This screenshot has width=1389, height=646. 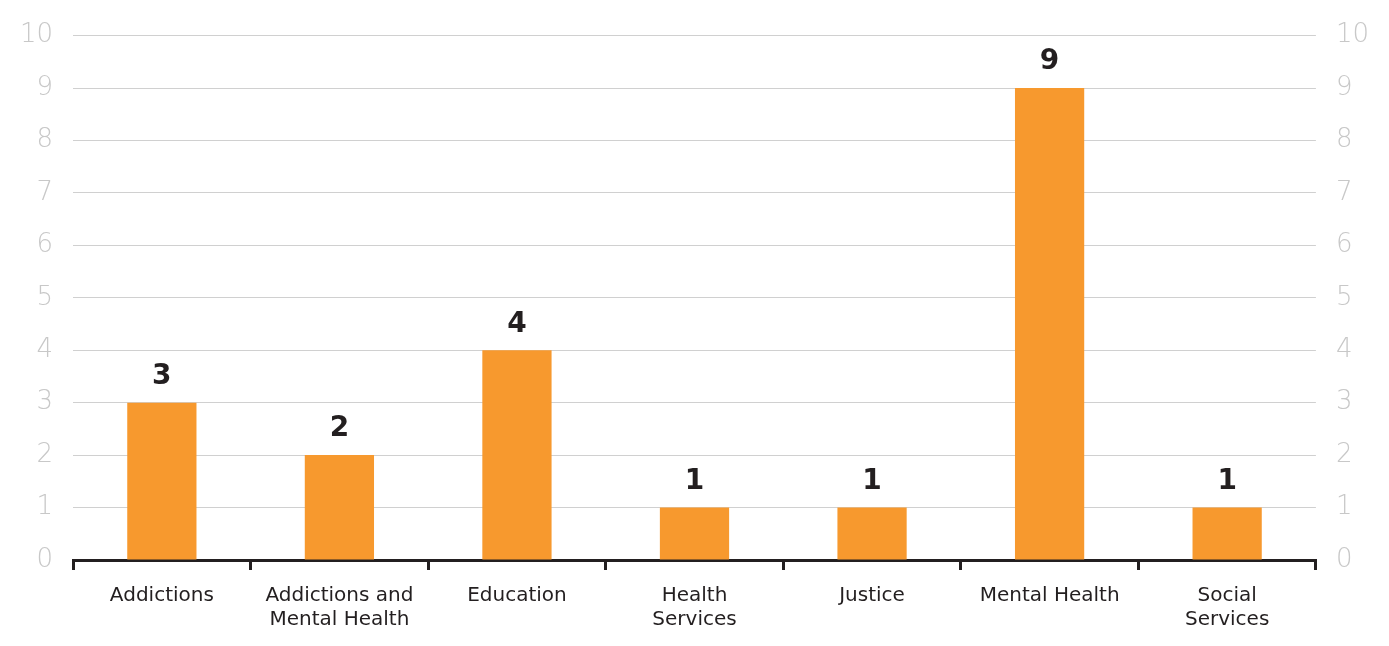 What do you see at coordinates (517, 322) in the screenshot?
I see `data-label: 4` at bounding box center [517, 322].